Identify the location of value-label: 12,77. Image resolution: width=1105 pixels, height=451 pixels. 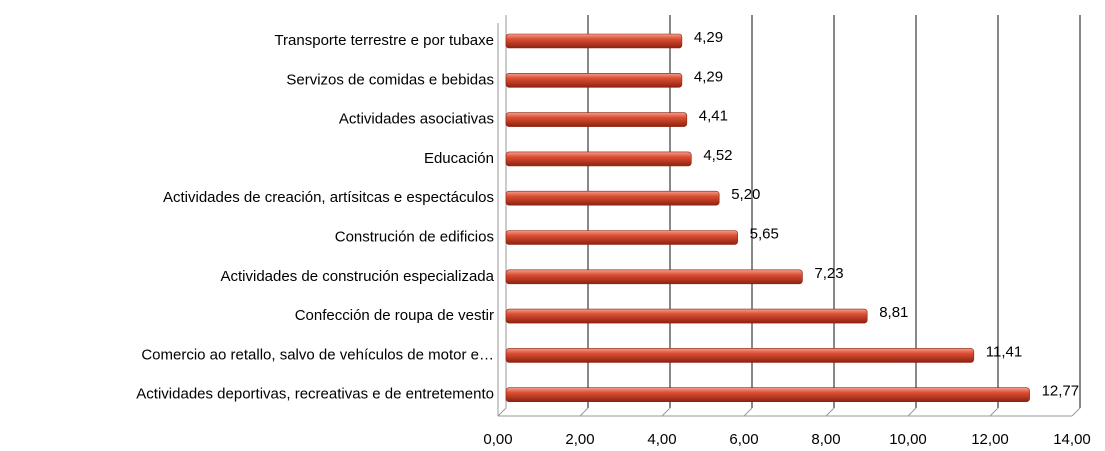
(1061, 391).